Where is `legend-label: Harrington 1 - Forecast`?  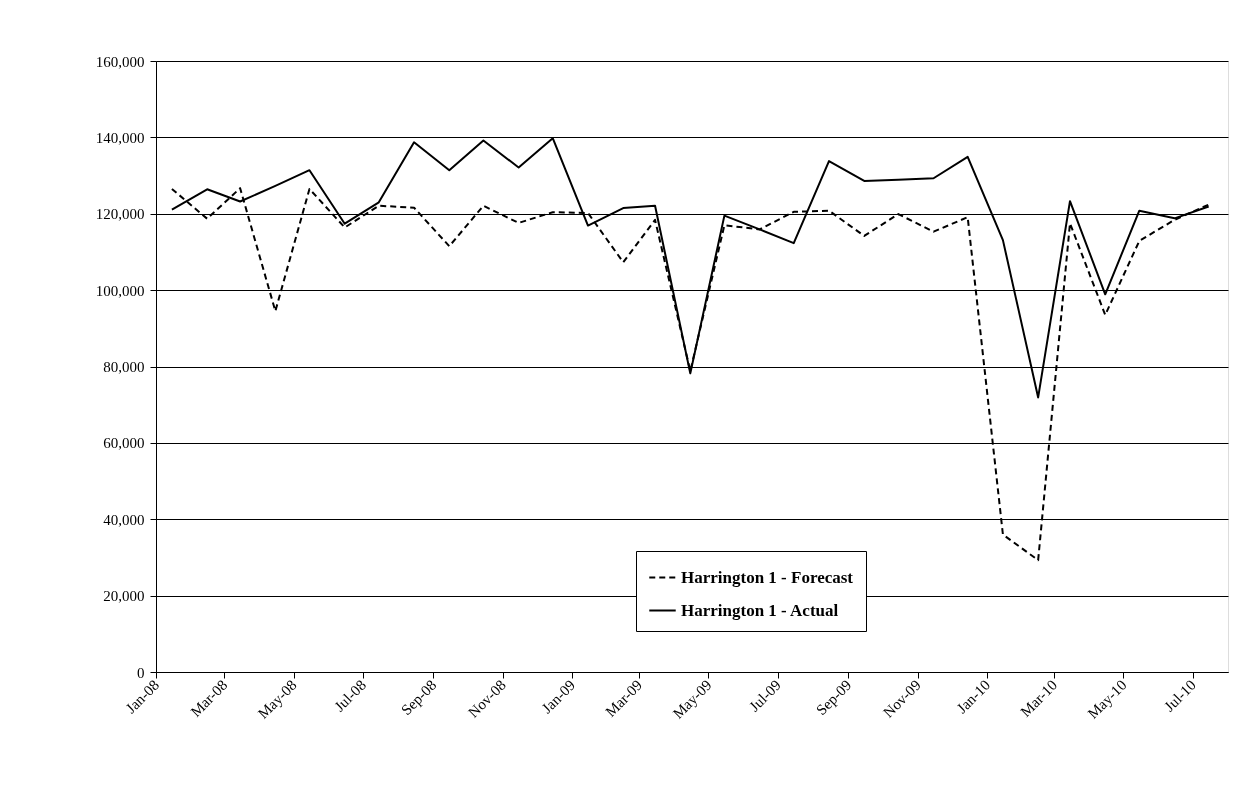 legend-label: Harrington 1 - Forecast is located at coordinates (767, 577).